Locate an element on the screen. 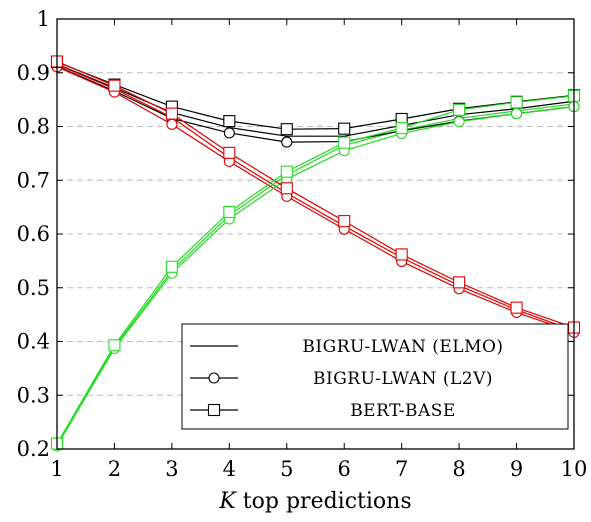 This screenshot has width=591, height=522. y-tick-label: 0.5 is located at coordinates (33, 288).